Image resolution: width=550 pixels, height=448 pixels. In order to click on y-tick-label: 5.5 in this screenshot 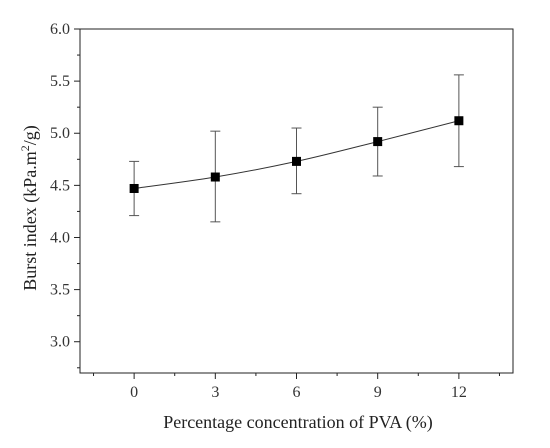, I will do `click(60, 81)`.